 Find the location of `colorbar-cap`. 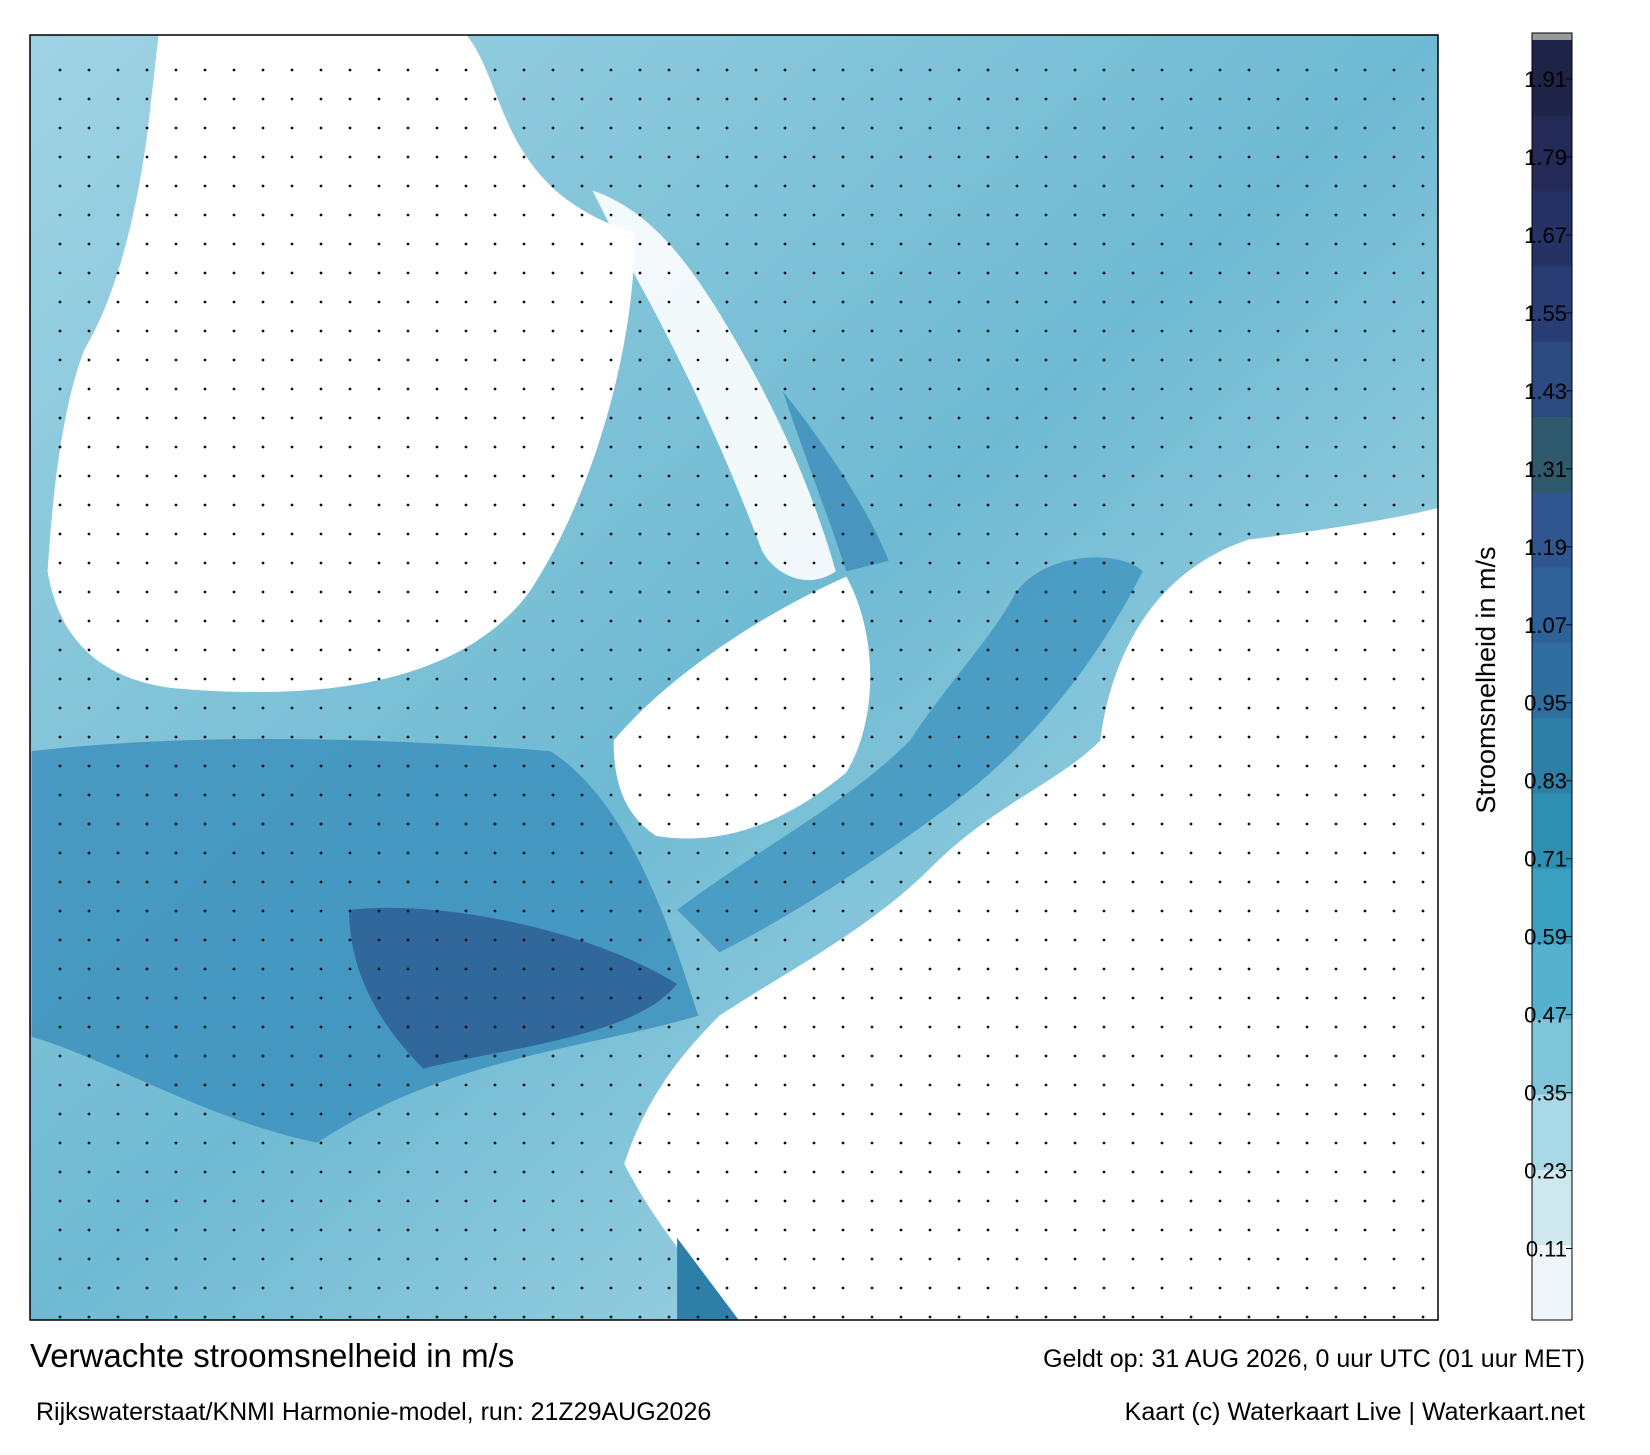

colorbar-cap is located at coordinates (1552, 36).